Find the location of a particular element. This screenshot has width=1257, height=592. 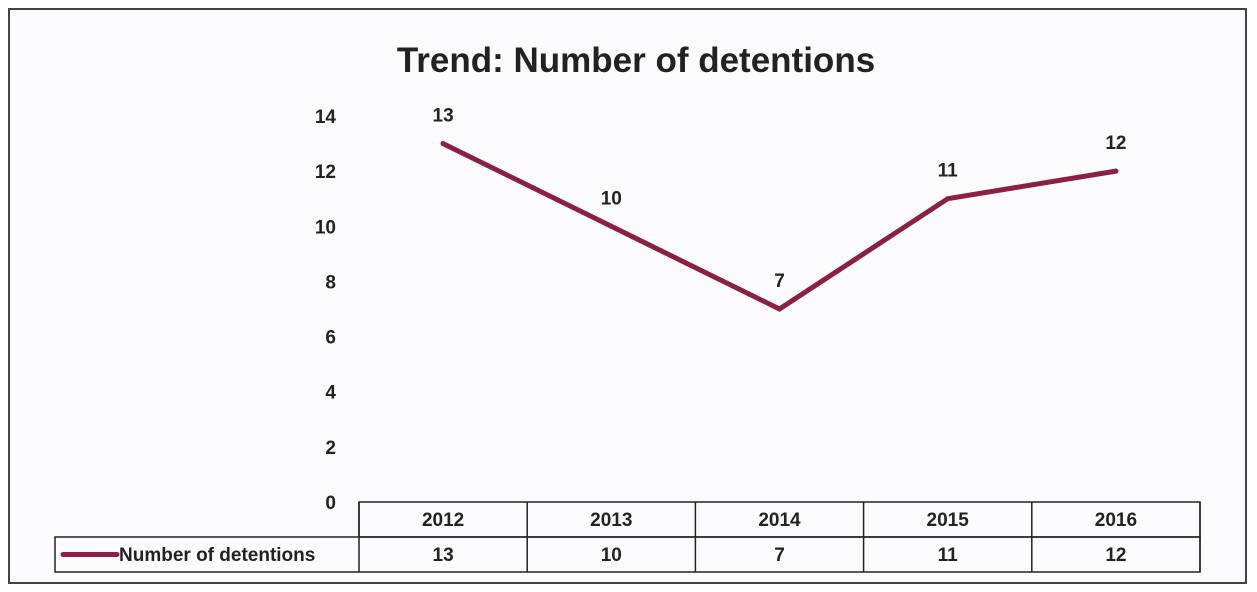

category-cell: 2012 is located at coordinates (443, 520).